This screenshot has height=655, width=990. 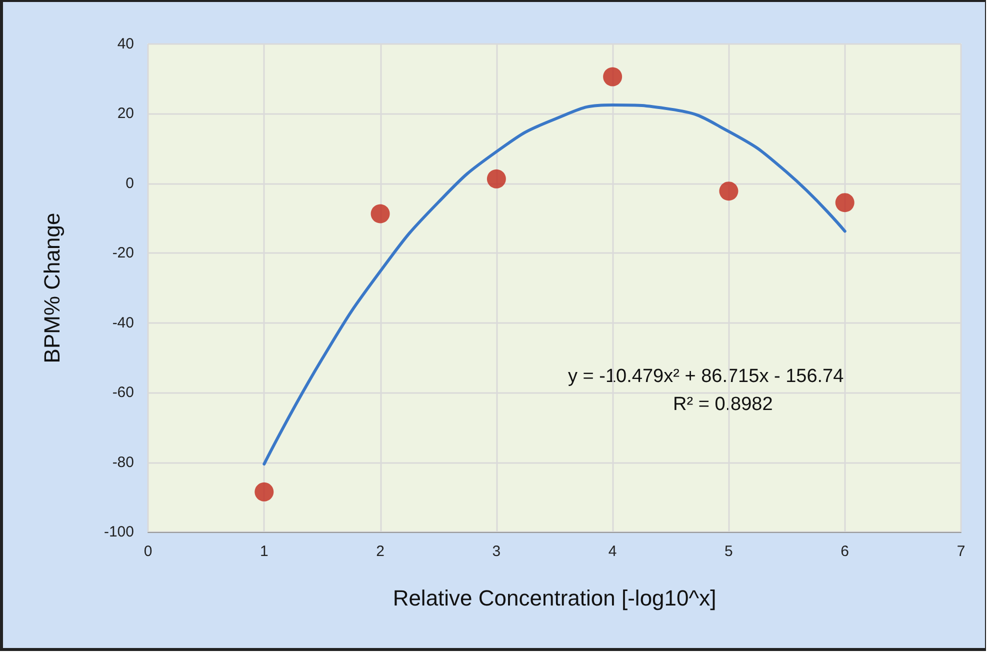 I want to click on y-tick-label: 20, so click(x=125, y=113).